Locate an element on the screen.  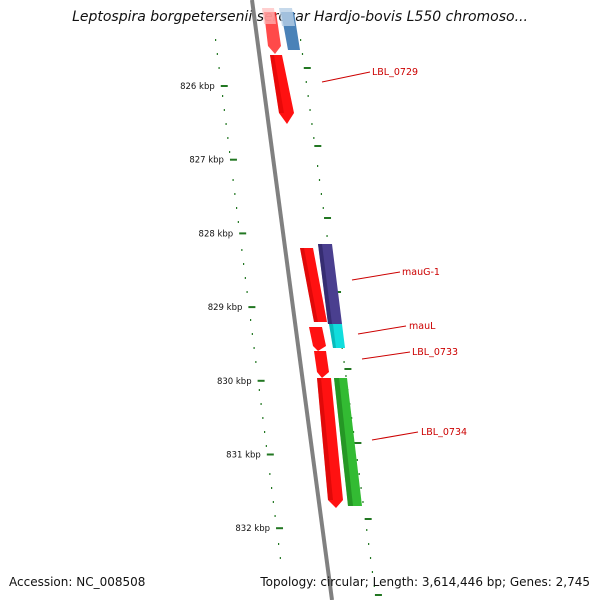
gene-label-mauL: mauL is located at coordinates (422, 326).